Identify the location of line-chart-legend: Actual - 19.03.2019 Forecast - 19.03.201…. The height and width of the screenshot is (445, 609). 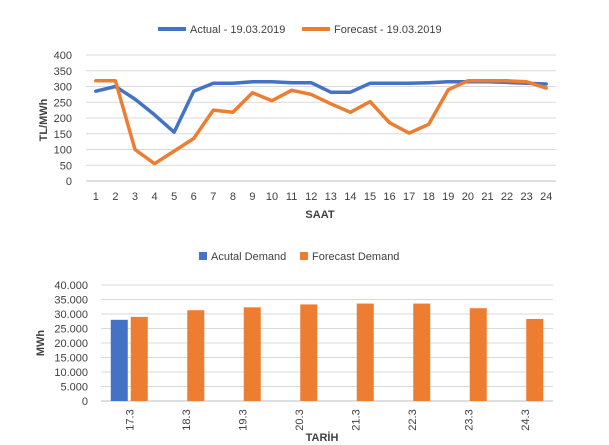
(300, 30).